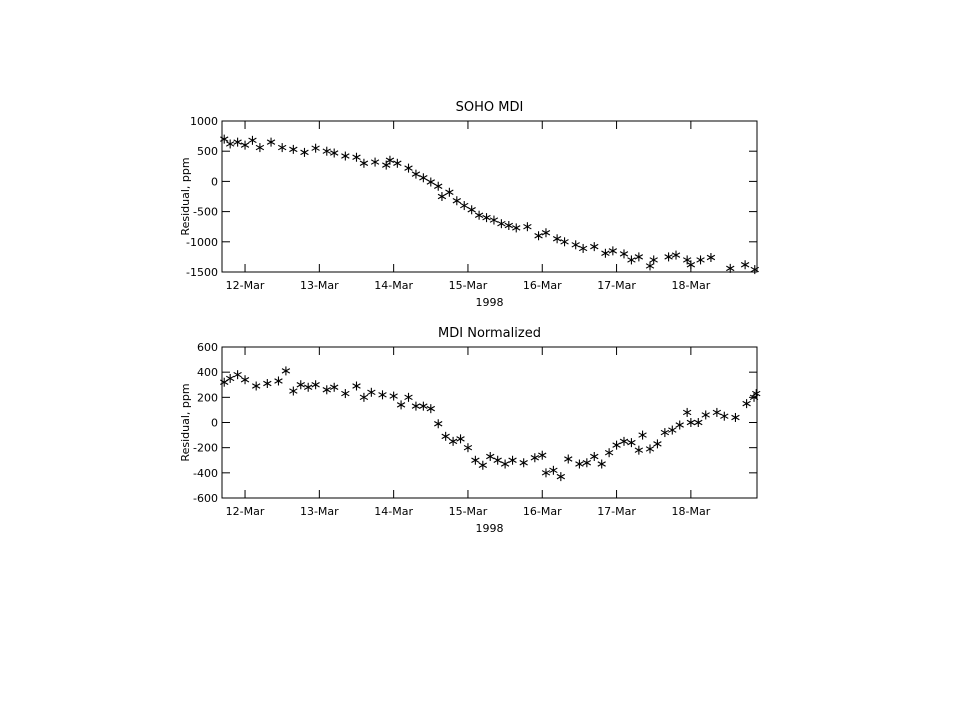 The height and width of the screenshot is (720, 960). I want to click on chart-title: MDI Normalized, so click(489, 333).